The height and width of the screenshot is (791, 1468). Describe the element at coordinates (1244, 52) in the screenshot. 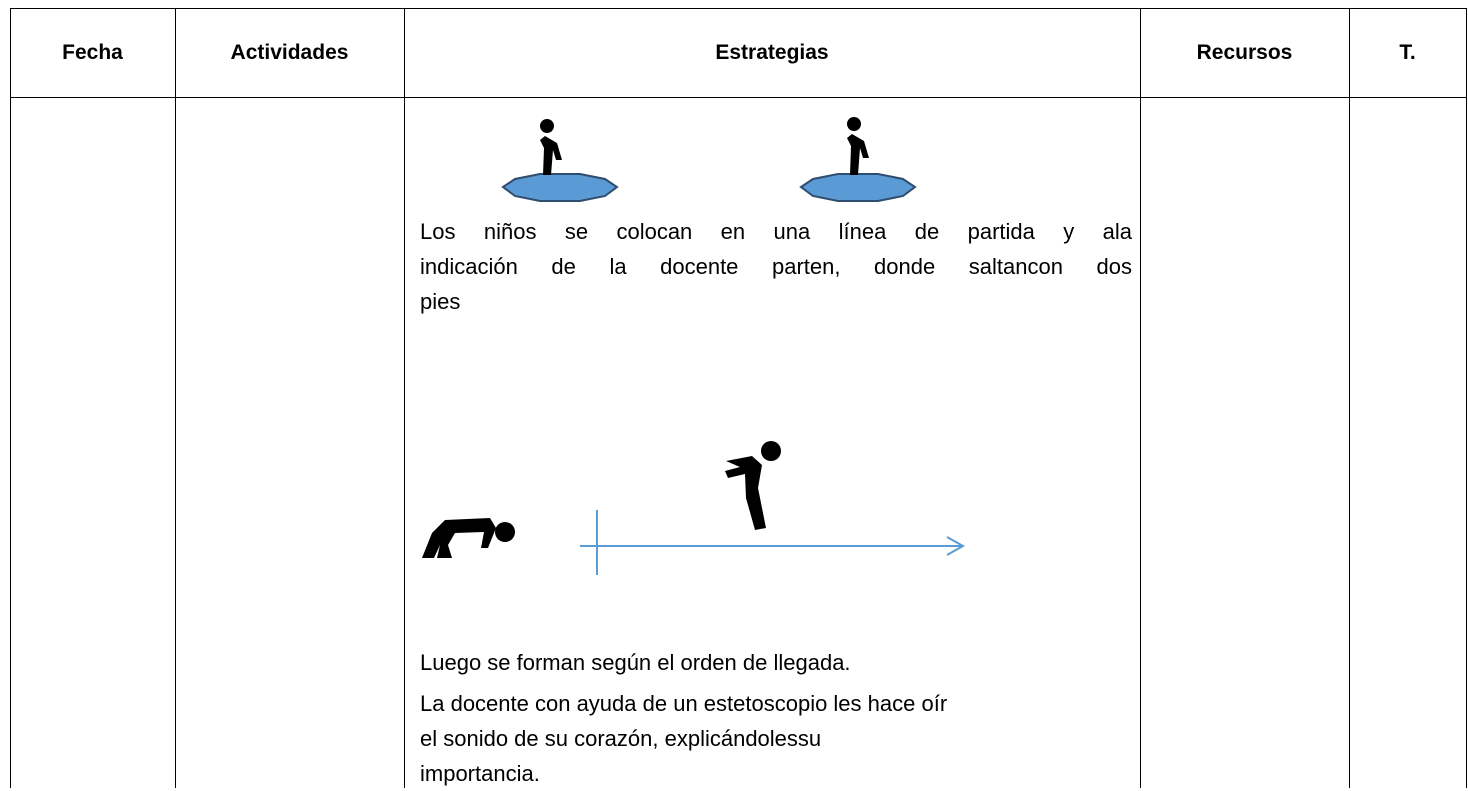

I see `header-cell: Recursos` at that location.